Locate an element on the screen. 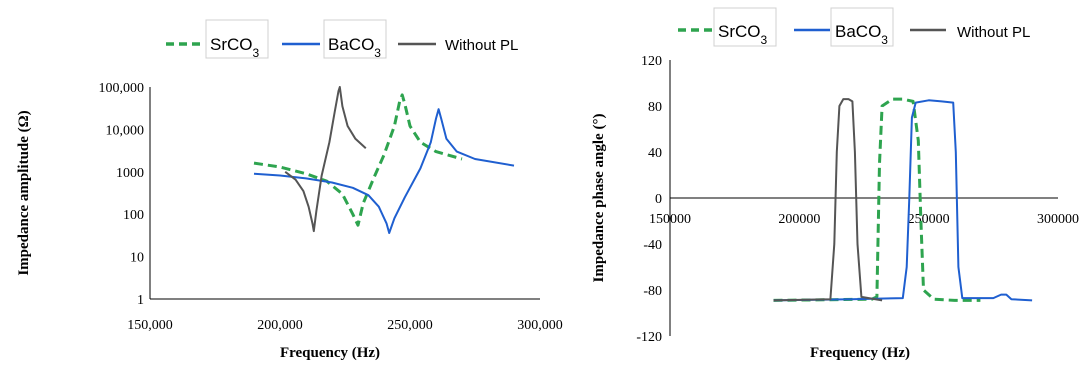 This screenshot has width=1088, height=365. x-tick-label: 300000 is located at coordinates (1058, 219).